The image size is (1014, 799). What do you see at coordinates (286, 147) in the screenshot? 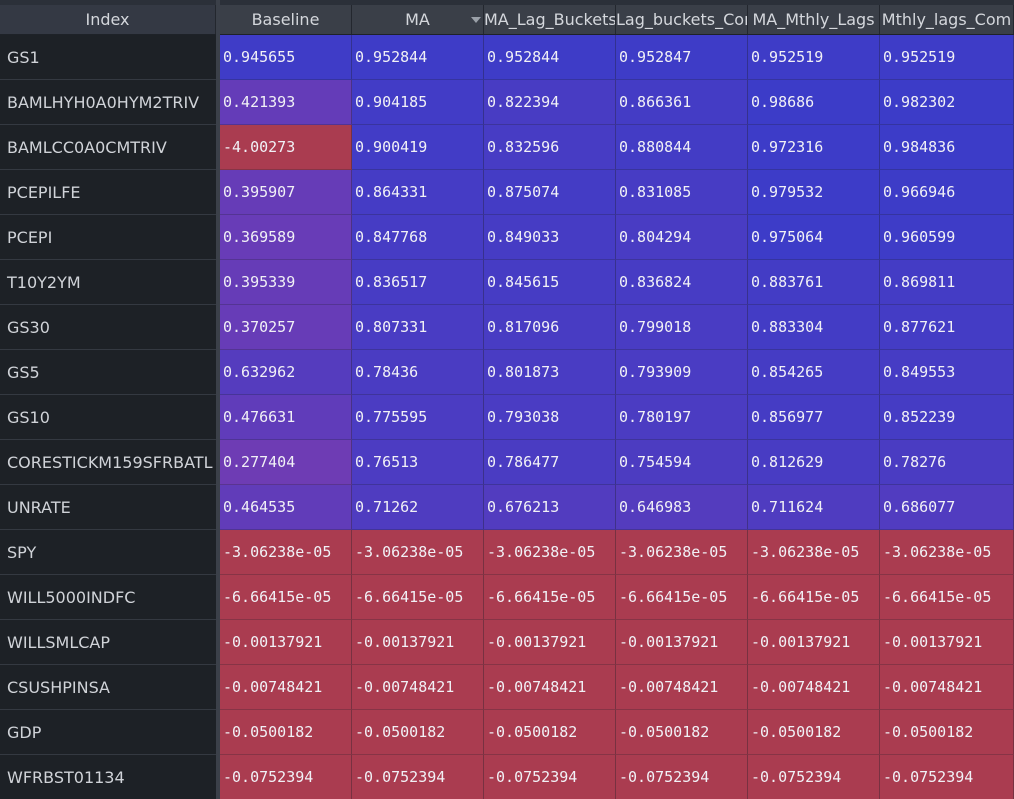
I see `heatmap-cell: -4.00273` at bounding box center [286, 147].